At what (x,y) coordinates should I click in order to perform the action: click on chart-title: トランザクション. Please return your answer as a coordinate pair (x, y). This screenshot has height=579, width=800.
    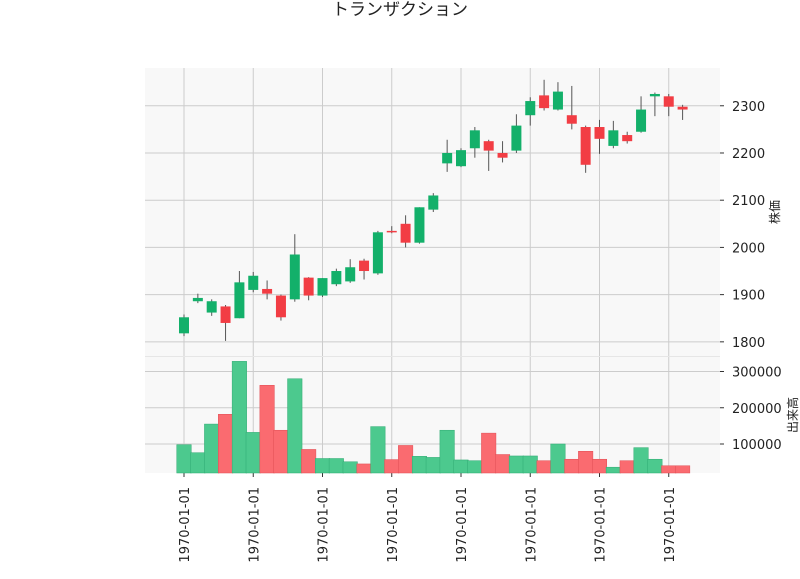
    Looking at the image, I should click on (400, 10).